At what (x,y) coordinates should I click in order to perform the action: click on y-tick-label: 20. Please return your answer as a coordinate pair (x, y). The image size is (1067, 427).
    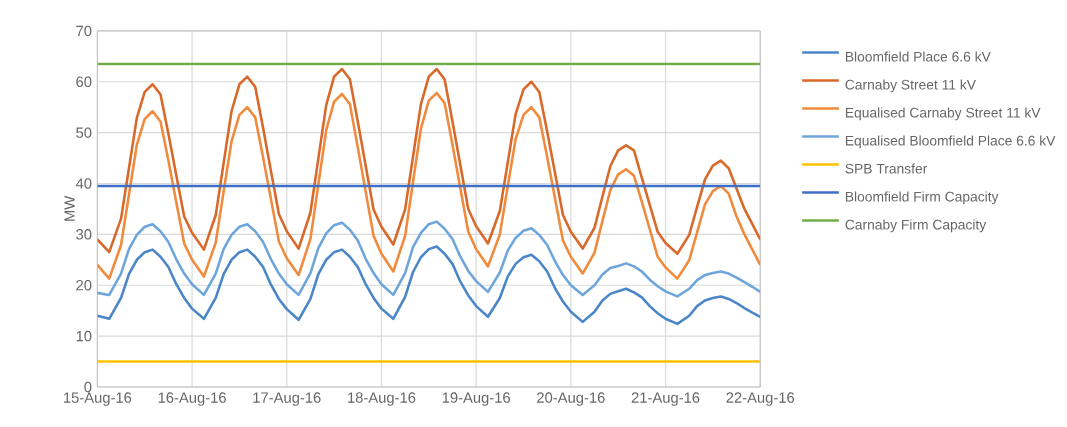
    Looking at the image, I should click on (84, 285).